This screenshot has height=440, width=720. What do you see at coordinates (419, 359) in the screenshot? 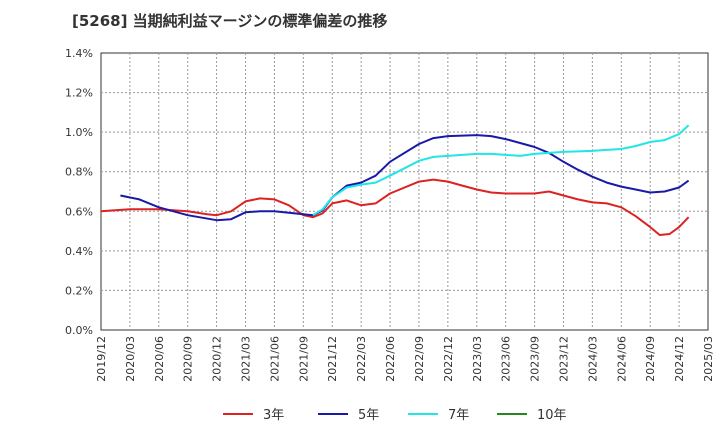
I see `x-tick-label: 2022/09` at bounding box center [419, 359].